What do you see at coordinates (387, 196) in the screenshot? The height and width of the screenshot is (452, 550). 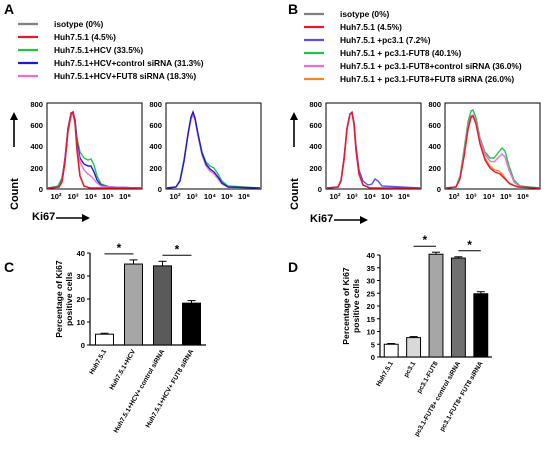 I see `histogram-b1-xtick-3: 10⁵` at bounding box center [387, 196].